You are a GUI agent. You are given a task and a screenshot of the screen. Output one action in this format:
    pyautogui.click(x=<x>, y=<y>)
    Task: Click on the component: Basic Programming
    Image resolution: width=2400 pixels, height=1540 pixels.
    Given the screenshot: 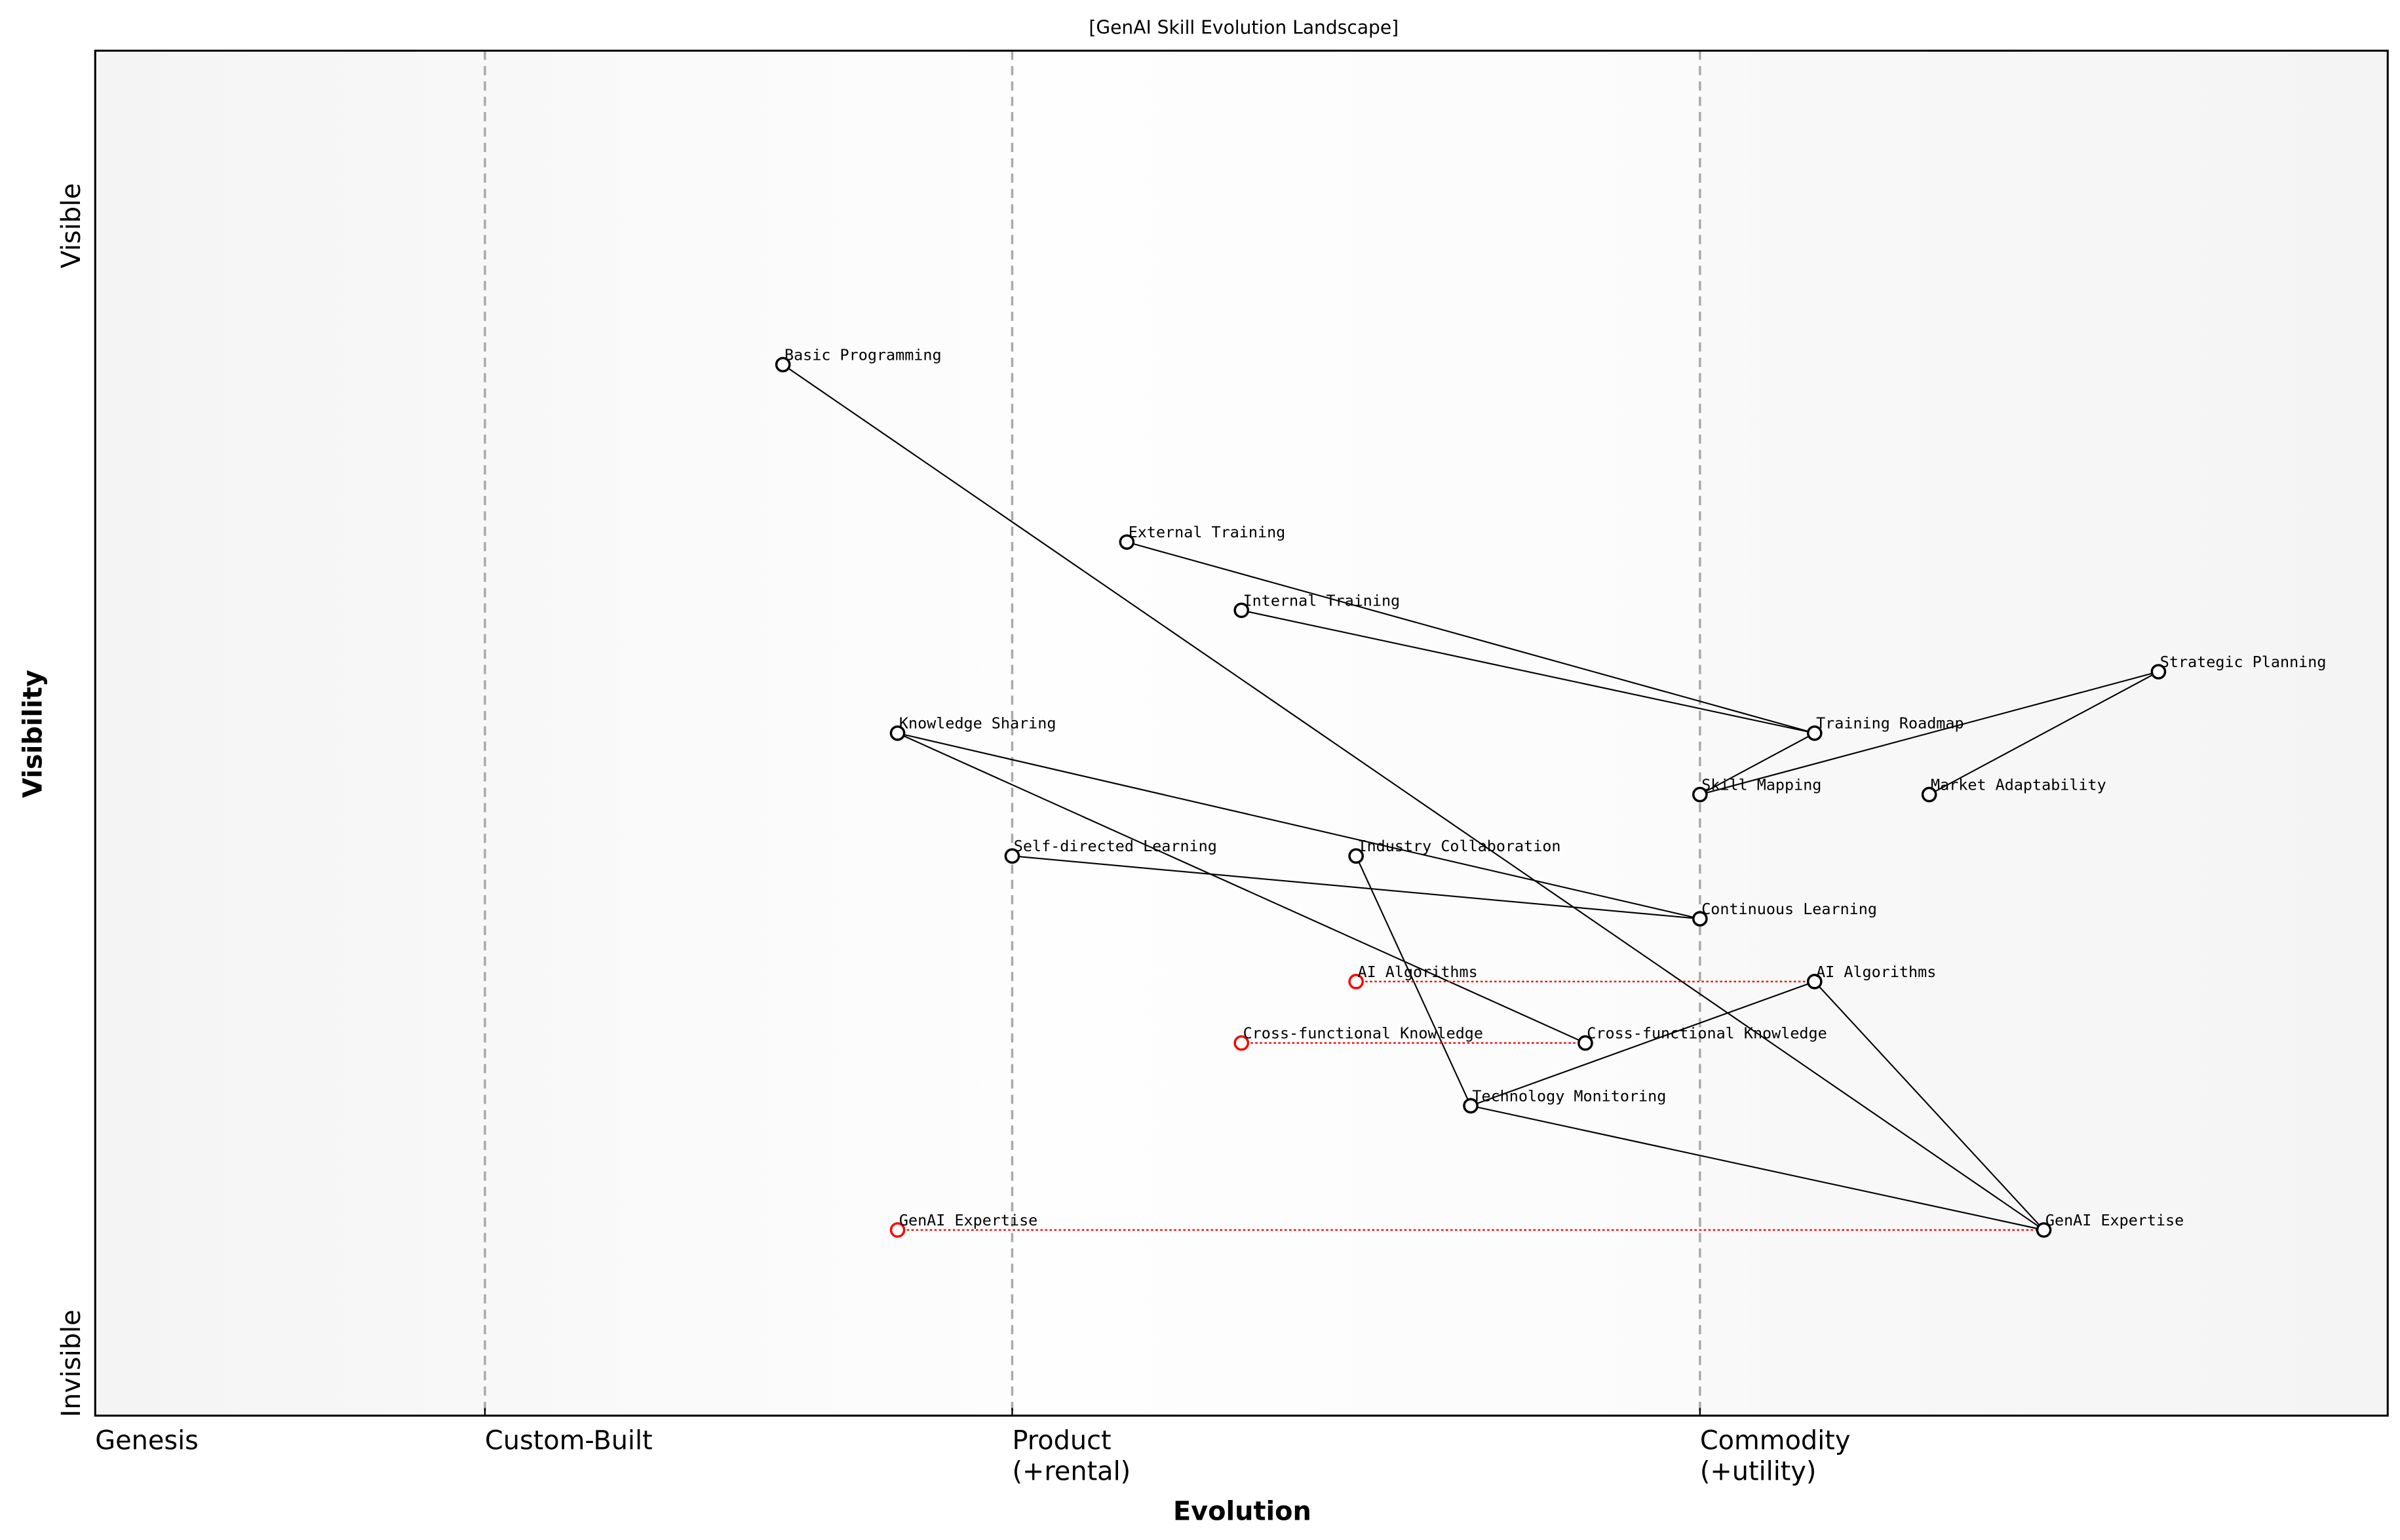 What is the action you would take?
    pyautogui.click(x=858, y=359)
    